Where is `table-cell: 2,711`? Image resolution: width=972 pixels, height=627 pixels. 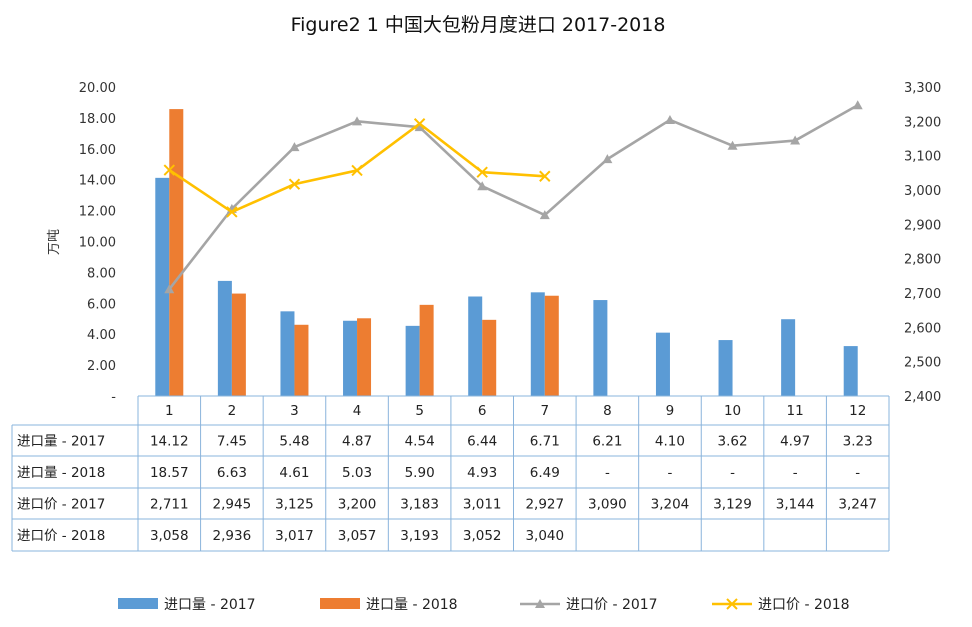
table-cell: 2,711 is located at coordinates (169, 505).